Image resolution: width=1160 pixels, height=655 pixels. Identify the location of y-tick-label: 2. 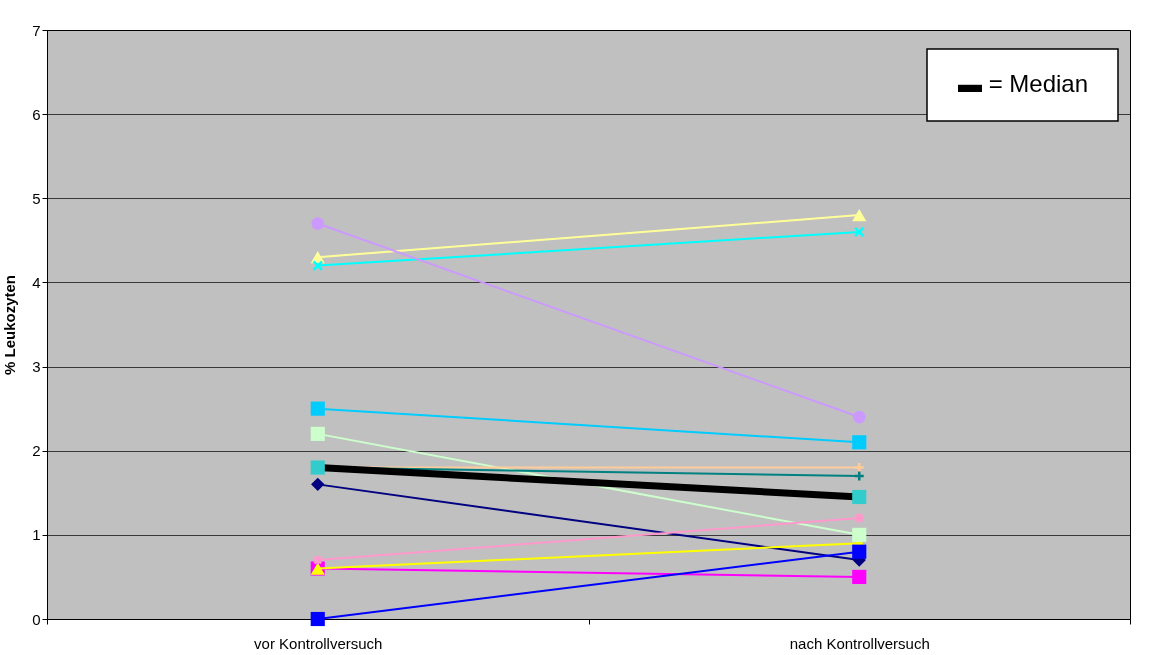
(36, 451).